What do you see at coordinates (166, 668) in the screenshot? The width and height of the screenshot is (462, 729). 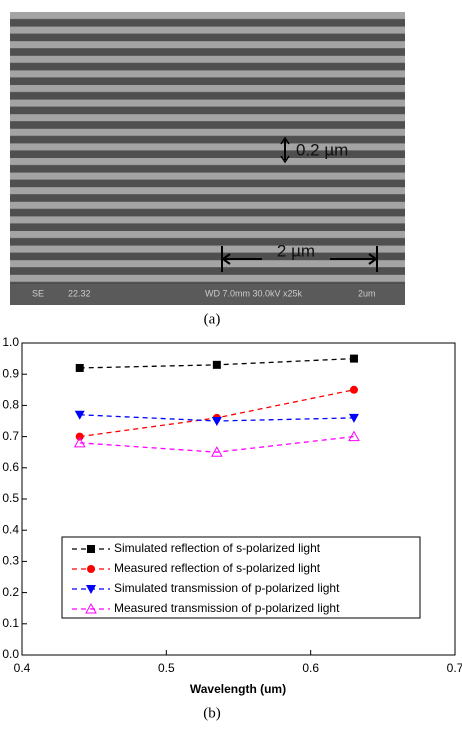 I see `x-tick-label: 0.5` at bounding box center [166, 668].